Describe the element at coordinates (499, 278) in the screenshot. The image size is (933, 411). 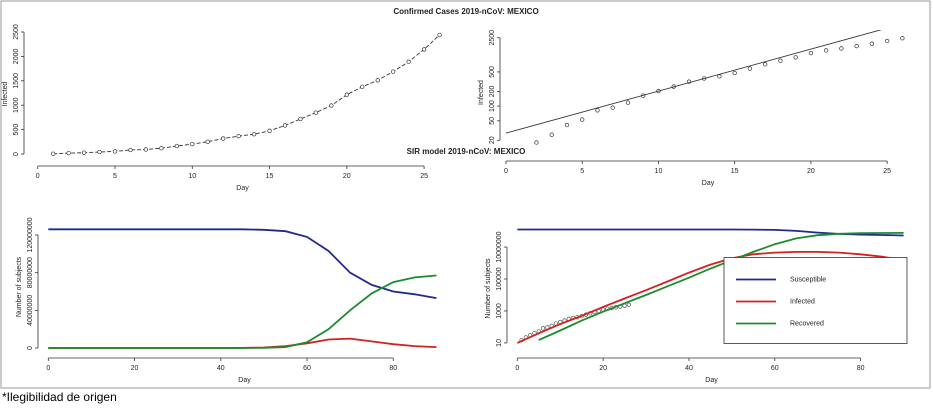
I see `y-tick-label: 100000` at that location.